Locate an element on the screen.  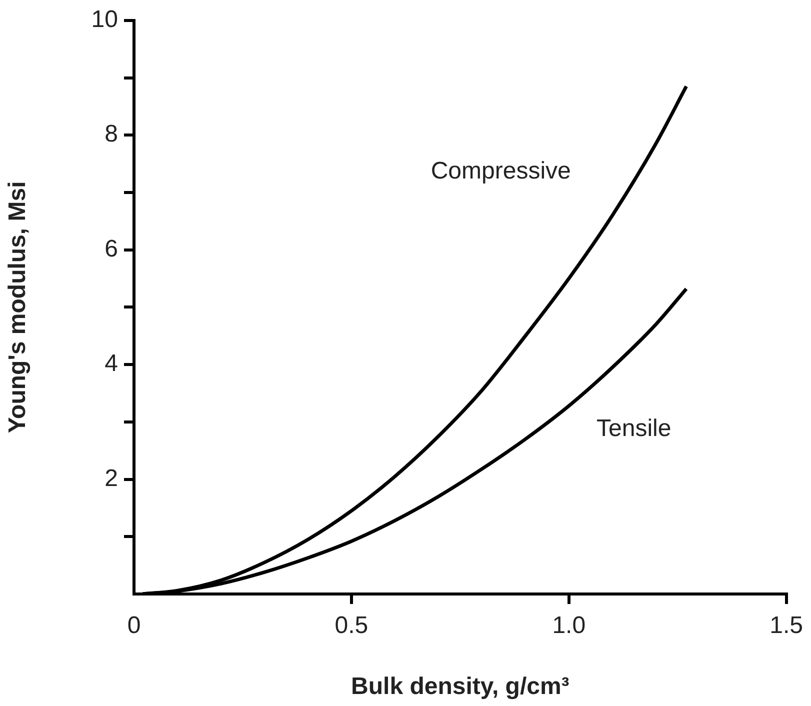
x-axis-title: Bulk density, g/cm³ is located at coordinates (460, 686).